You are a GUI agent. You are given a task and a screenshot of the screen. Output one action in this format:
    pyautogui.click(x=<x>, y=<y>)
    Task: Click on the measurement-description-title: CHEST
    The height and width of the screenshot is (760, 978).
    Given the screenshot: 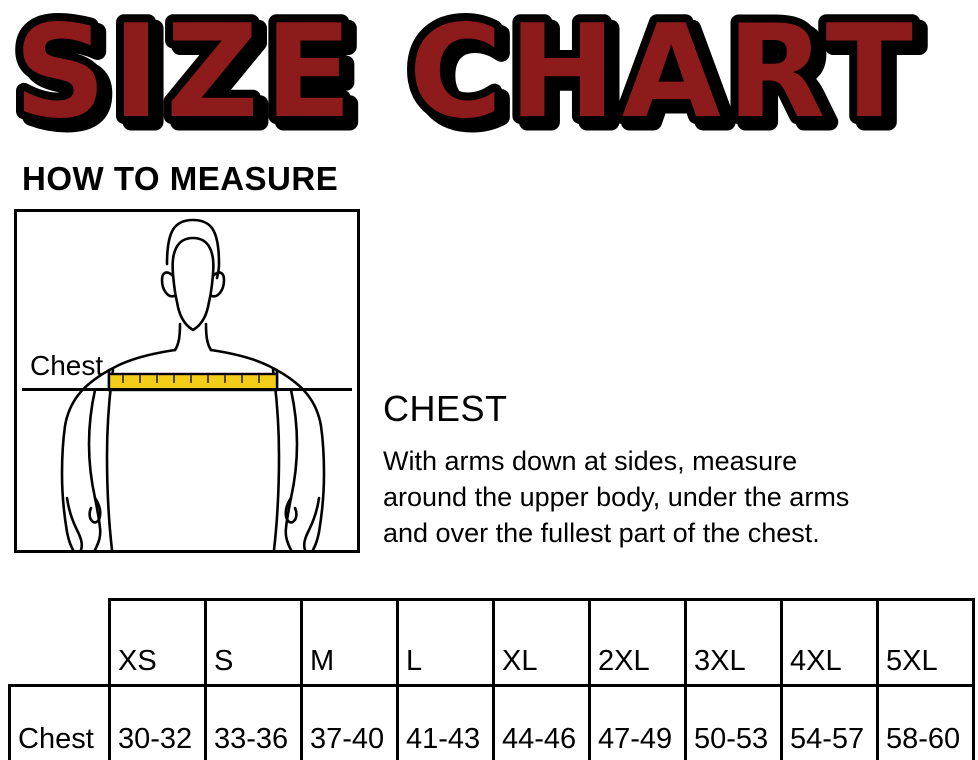 What is the action you would take?
    pyautogui.click(x=445, y=408)
    